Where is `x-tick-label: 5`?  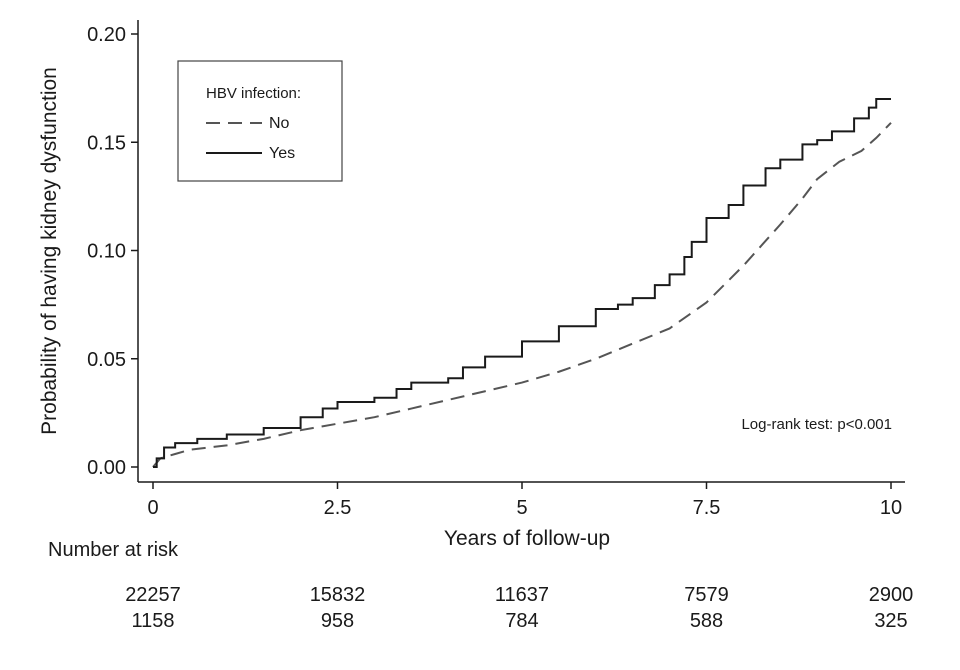 x-tick-label: 5 is located at coordinates (521, 508).